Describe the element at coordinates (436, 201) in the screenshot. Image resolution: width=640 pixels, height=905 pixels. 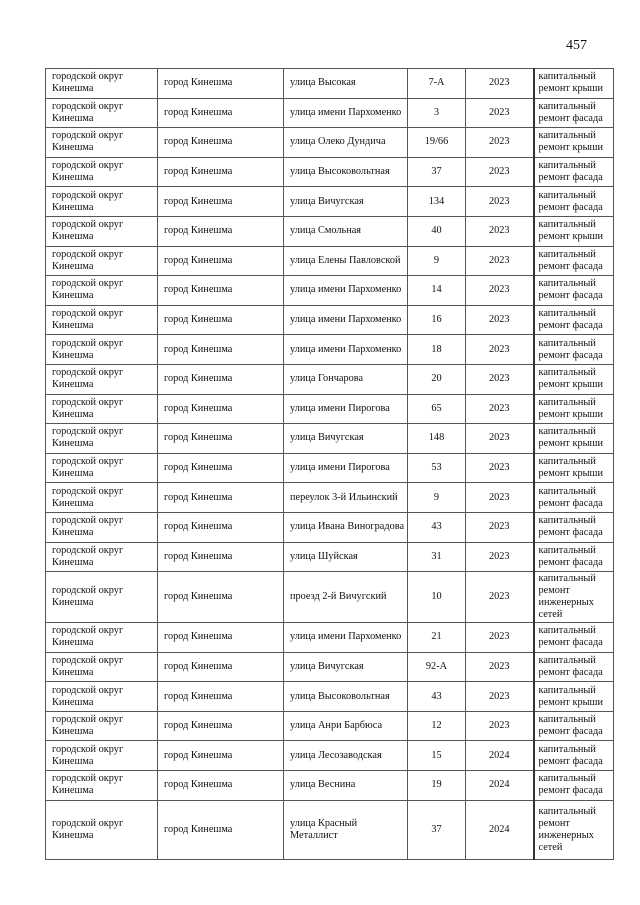
I see `house-number-cell: 134` at that location.